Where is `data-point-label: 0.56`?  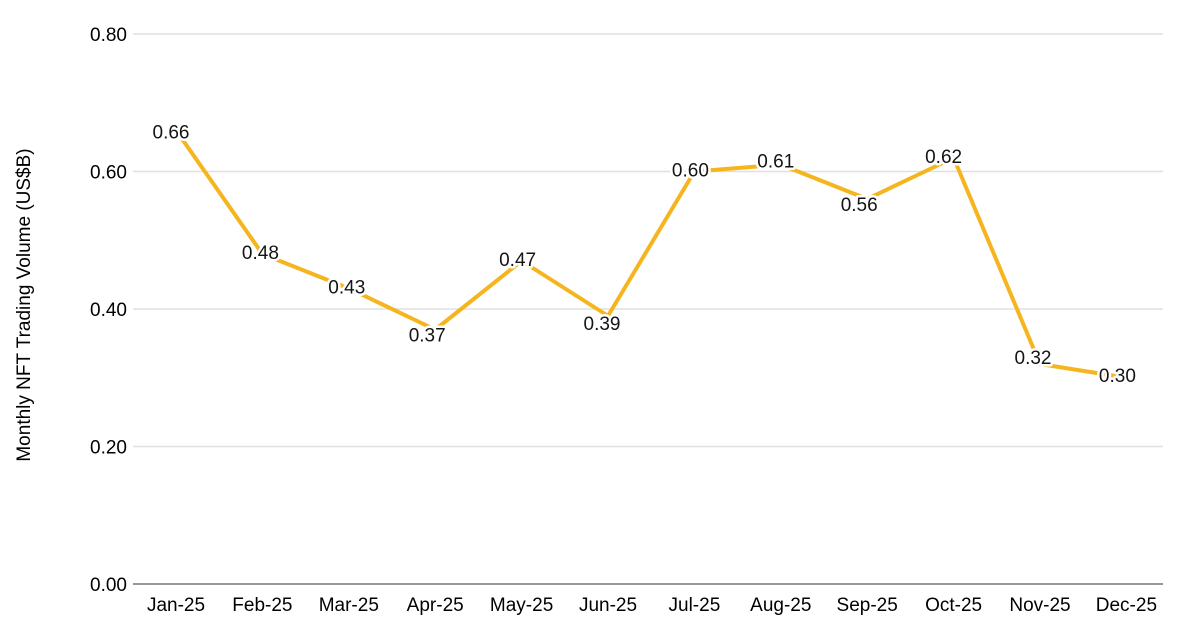
data-point-label: 0.56 is located at coordinates (859, 205).